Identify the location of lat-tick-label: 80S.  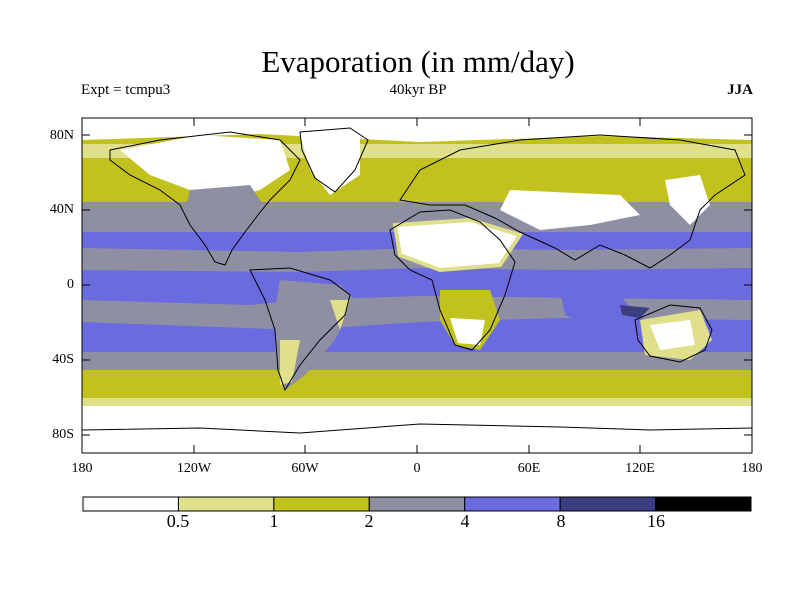
(63, 434).